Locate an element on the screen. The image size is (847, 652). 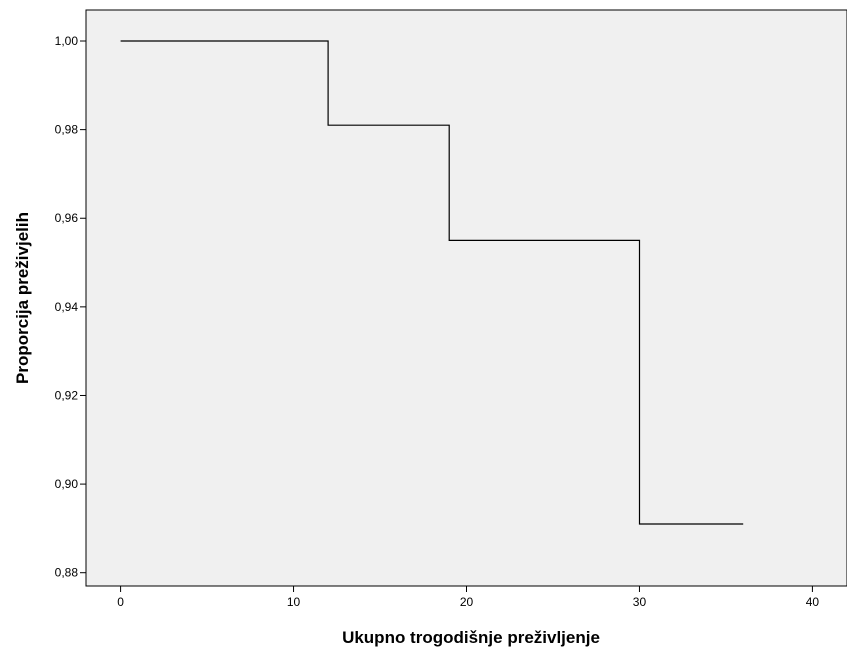
x-tick-label: 40 is located at coordinates (813, 602).